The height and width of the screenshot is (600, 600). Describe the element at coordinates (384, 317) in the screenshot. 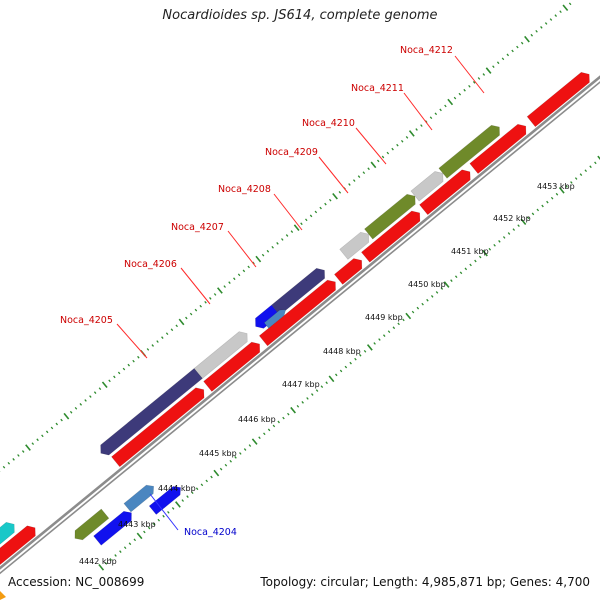

I see `scale-label: 4449 kbp` at that location.